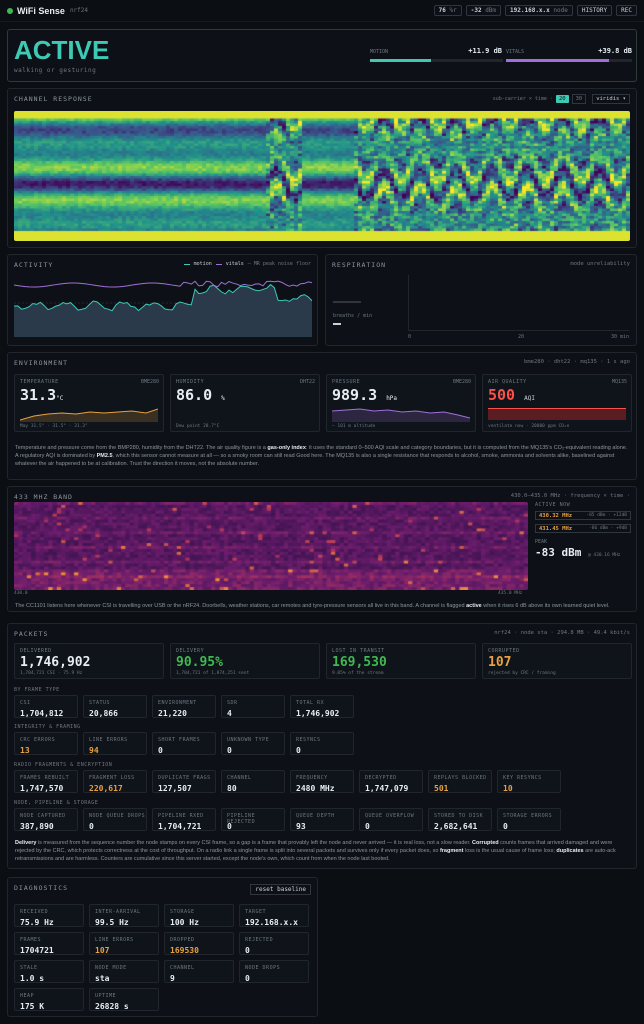  Describe the element at coordinates (522, 778) in the screenshot. I see `radio-7-label: KEY RESYNCS` at that location.